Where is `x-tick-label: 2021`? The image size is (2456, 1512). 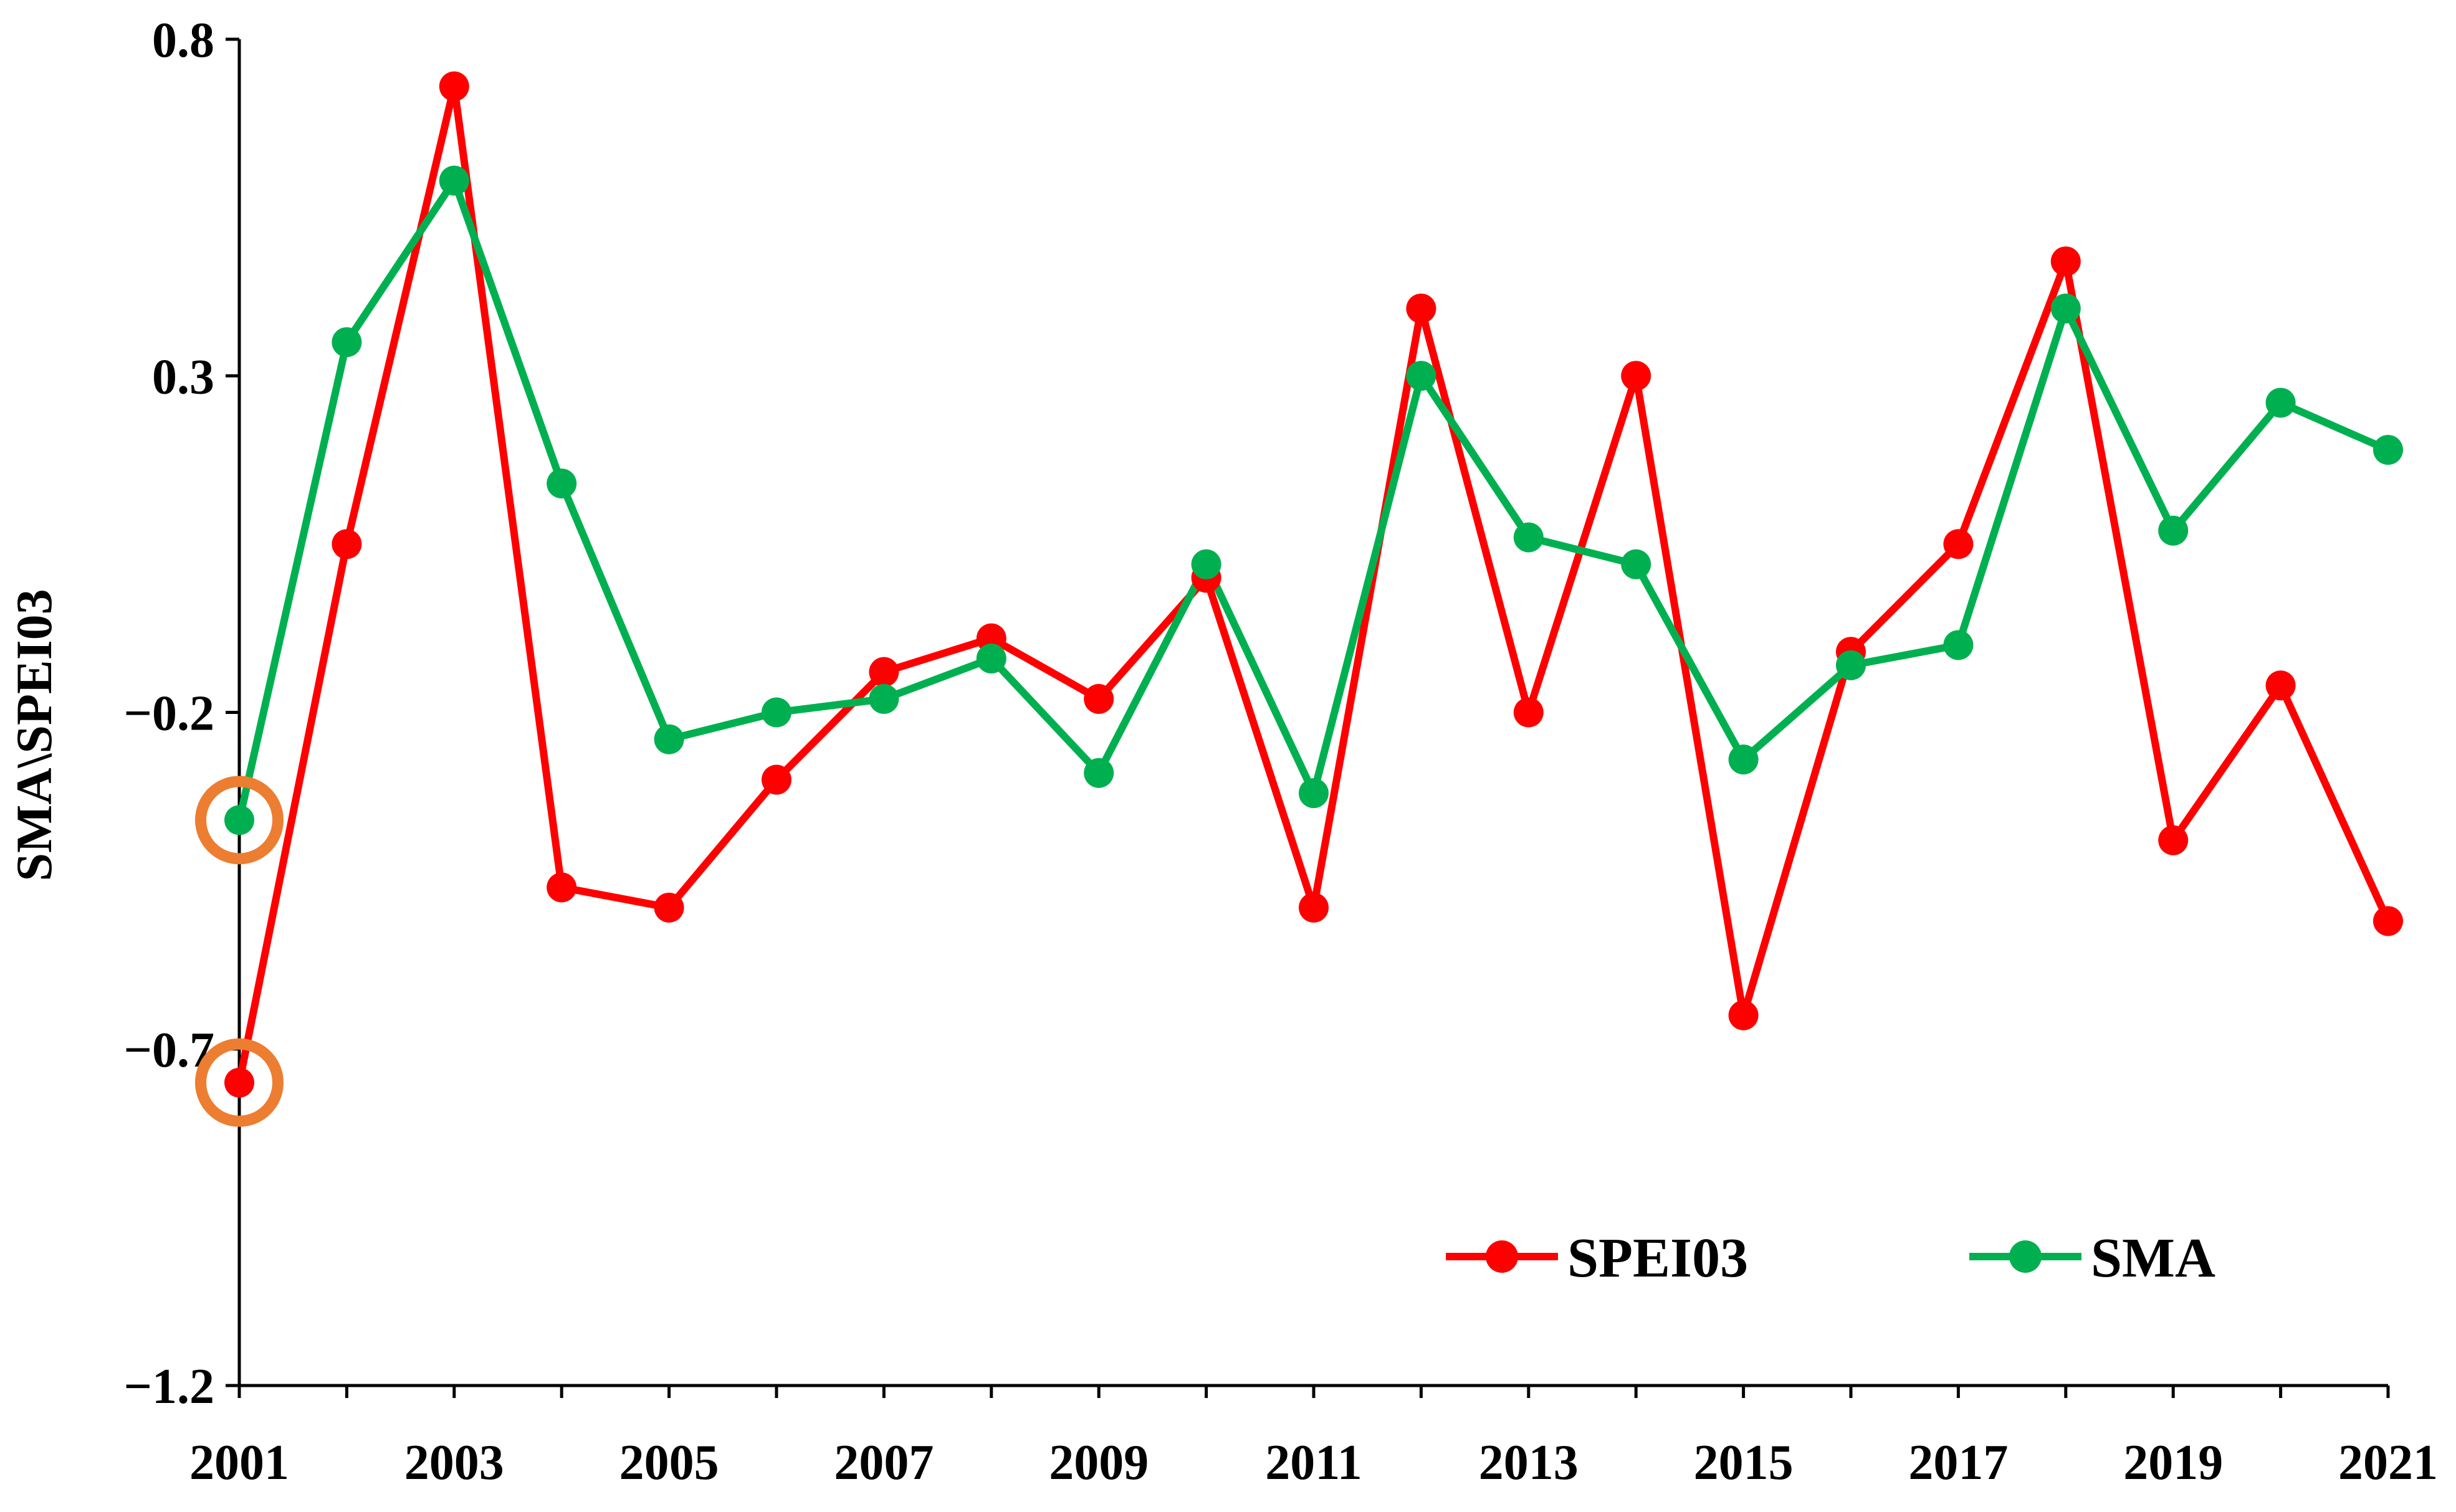
x-tick-label: 2021 is located at coordinates (2388, 1463).